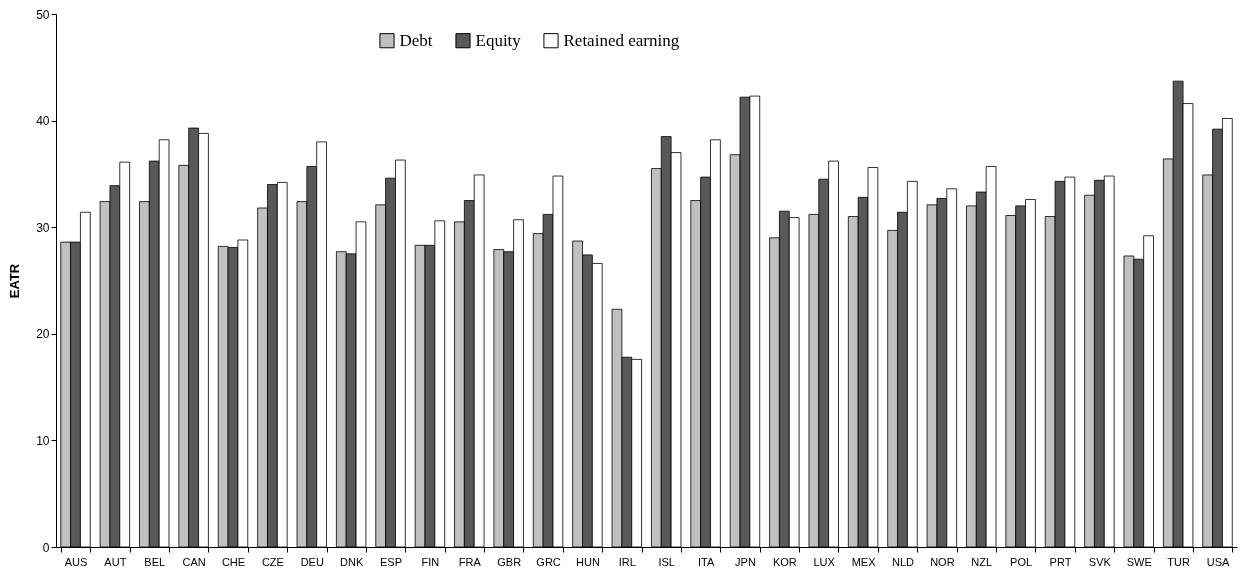  Describe the element at coordinates (666, 561) in the screenshot. I see `x-tick-label: ISL` at that location.